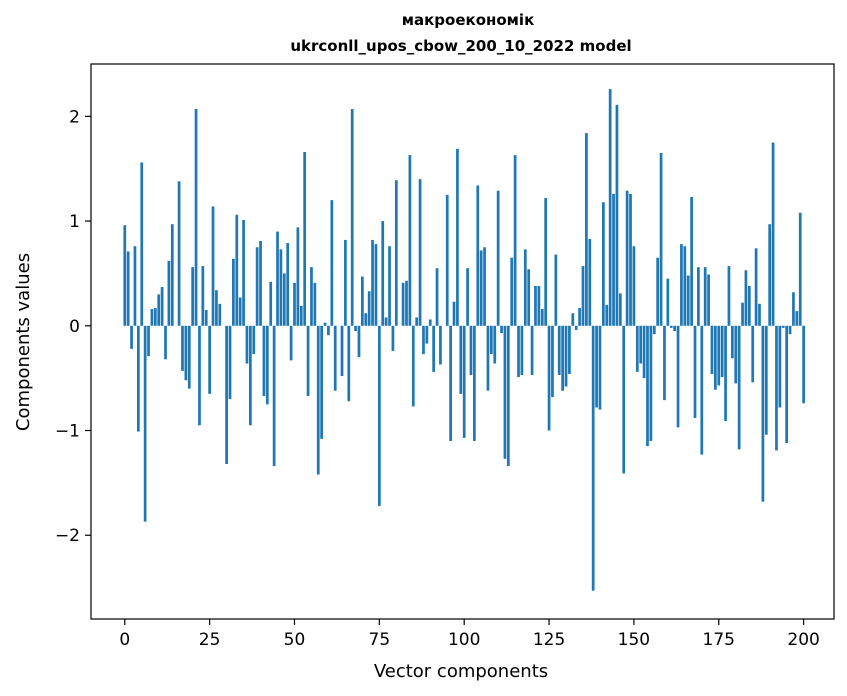 This screenshot has height=696, width=847. I want to click on x-tick-label: 150, so click(634, 640).